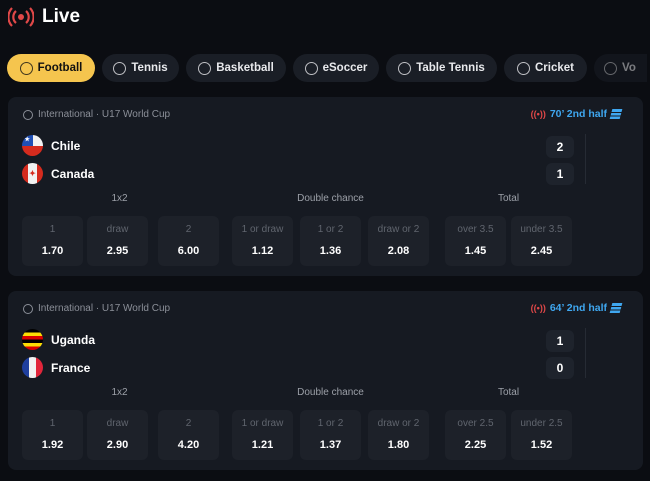  What do you see at coordinates (140, 68) in the screenshot?
I see `tab-tennis: Tennis` at bounding box center [140, 68].